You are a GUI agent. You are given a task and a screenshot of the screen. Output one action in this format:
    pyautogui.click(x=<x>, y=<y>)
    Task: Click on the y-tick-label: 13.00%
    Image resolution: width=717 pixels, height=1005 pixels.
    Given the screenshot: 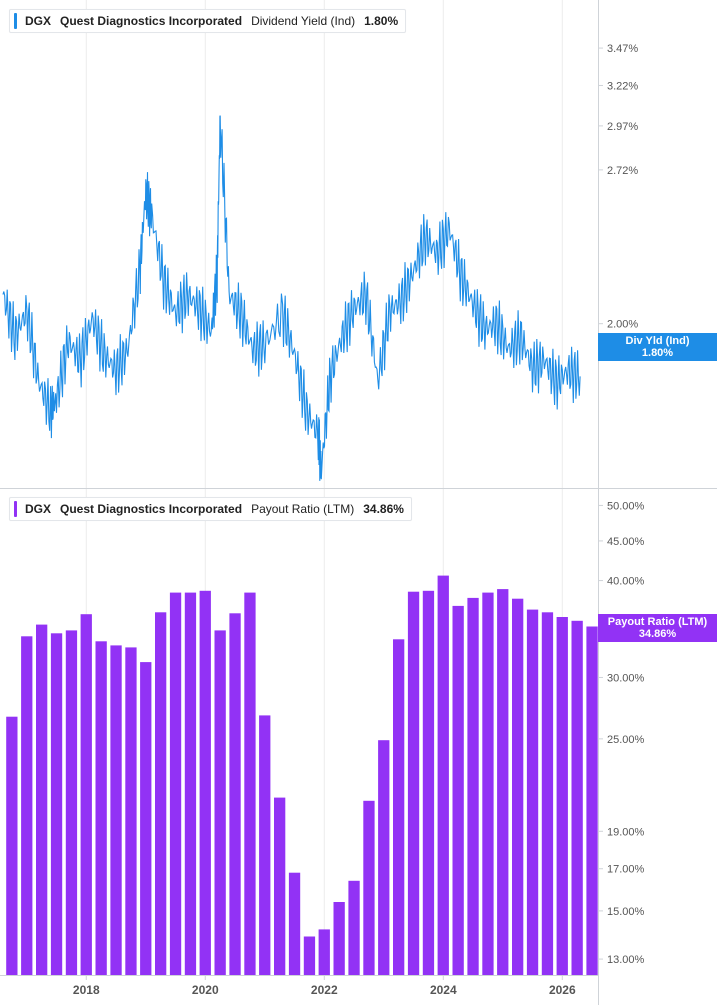 What is the action you would take?
    pyautogui.click(x=626, y=960)
    